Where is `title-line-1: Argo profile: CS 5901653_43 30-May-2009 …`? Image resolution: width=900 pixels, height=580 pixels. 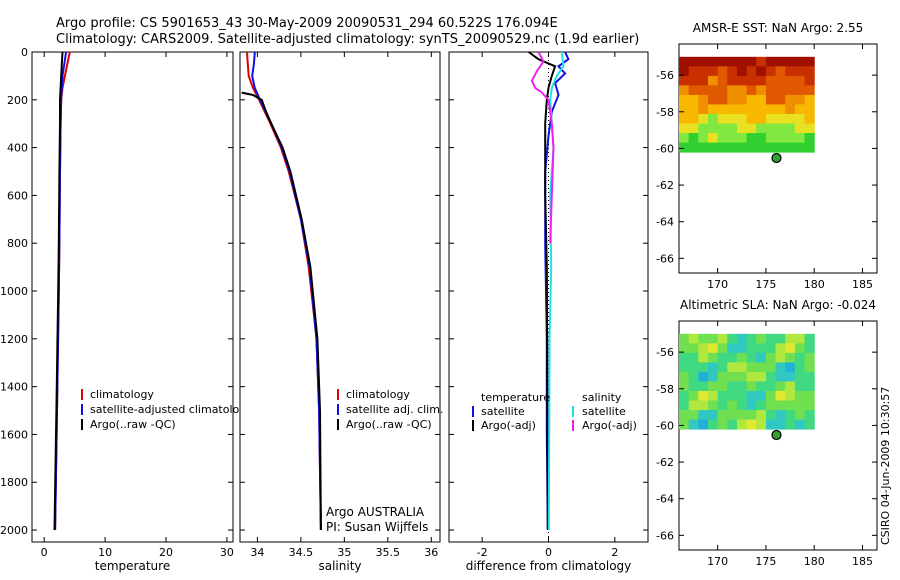
title-line-1: Argo profile: CS 5901653_43 30-May-2009 … is located at coordinates (307, 23).